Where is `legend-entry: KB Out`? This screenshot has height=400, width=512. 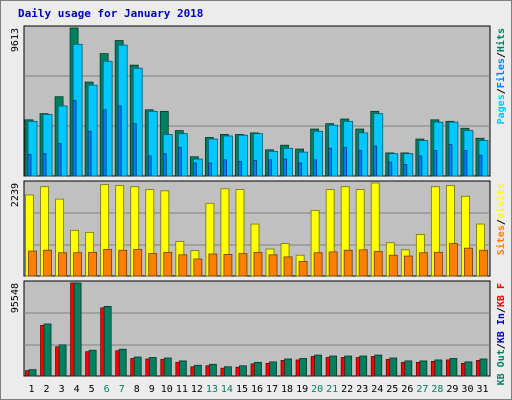 legend-entry: KB Out is located at coordinates (501, 367).